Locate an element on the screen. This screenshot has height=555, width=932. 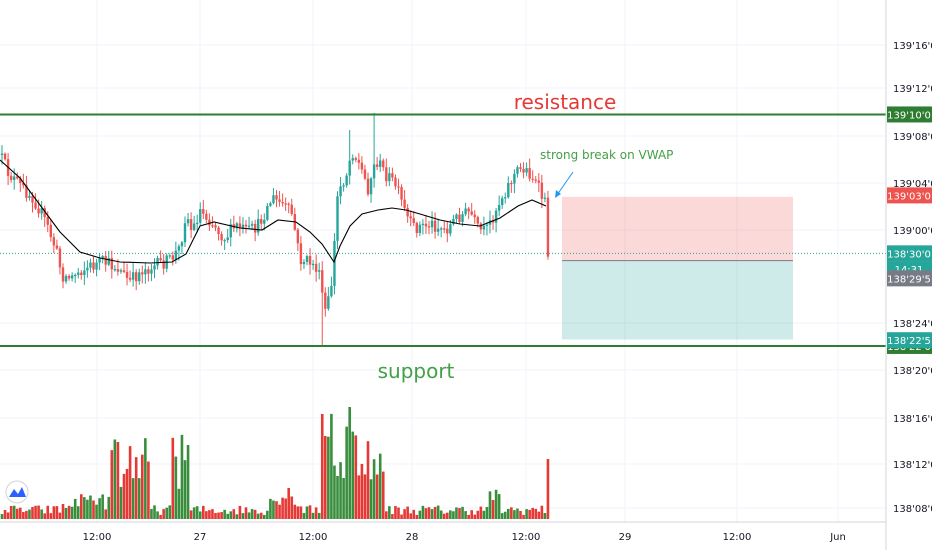
y-tick-label: 138'12'0 is located at coordinates (912, 465).